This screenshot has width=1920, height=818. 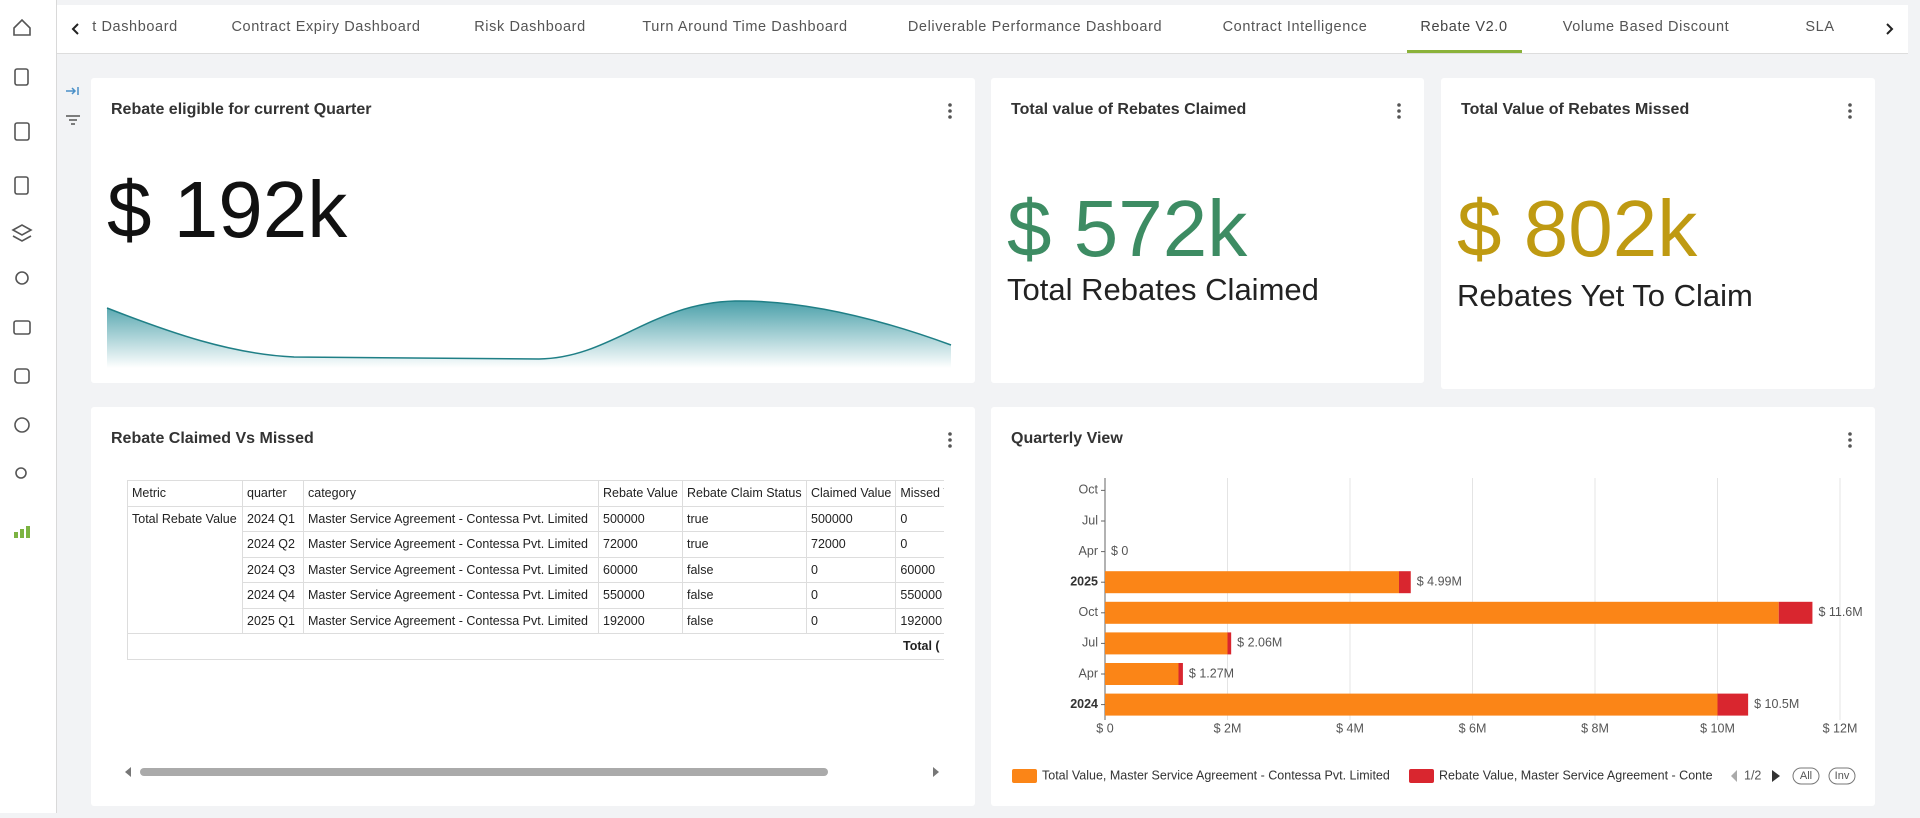 What do you see at coordinates (273, 620) in the screenshot?
I see `table-cell: 2025 Q1` at bounding box center [273, 620].